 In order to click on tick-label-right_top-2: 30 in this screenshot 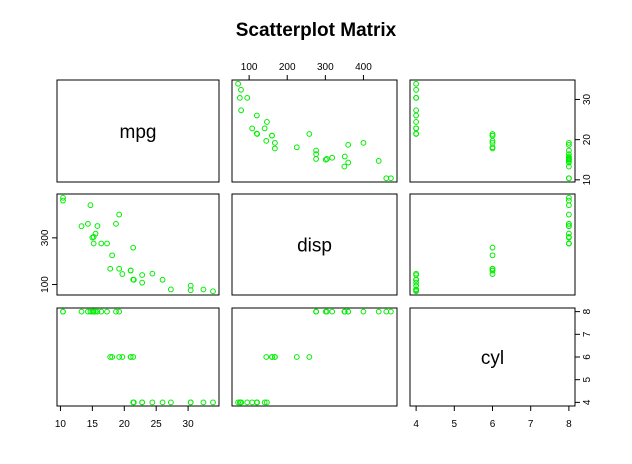, I will do `click(587, 99)`.